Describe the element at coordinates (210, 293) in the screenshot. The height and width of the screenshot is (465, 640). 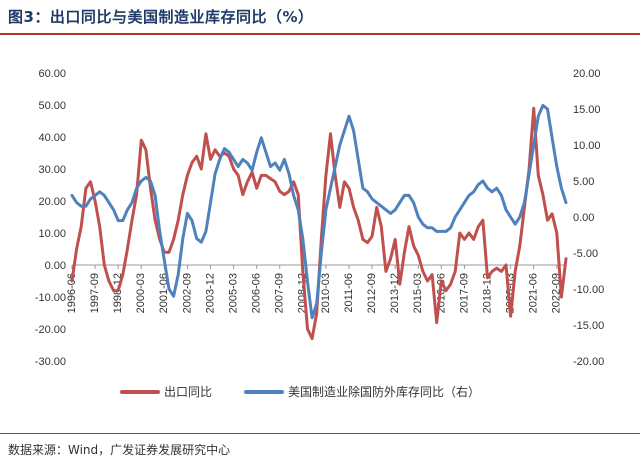
I see `x-tick-label: 2003-12` at that location.